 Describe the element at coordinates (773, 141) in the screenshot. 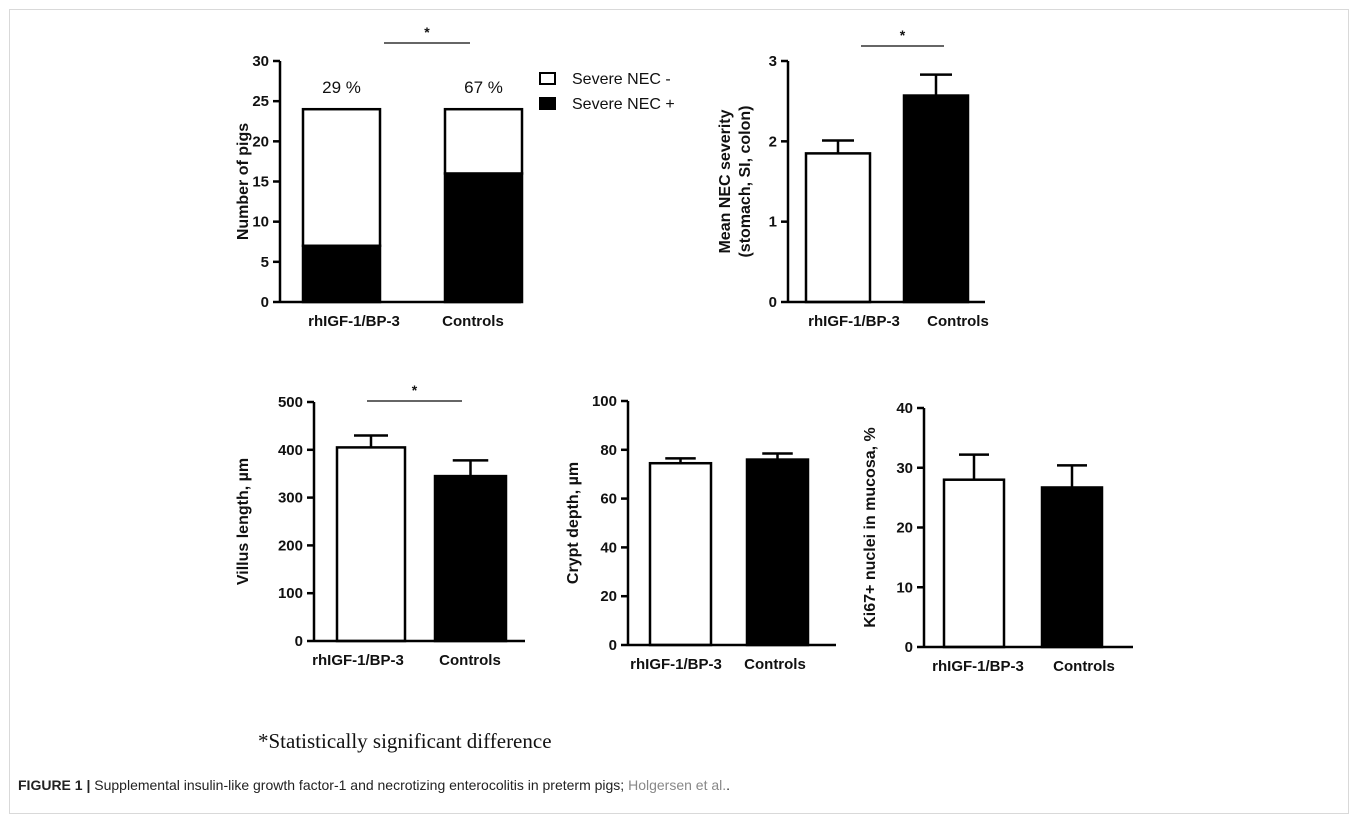

I see `chart-nec-severity-y-tick-label-2: 2` at that location.